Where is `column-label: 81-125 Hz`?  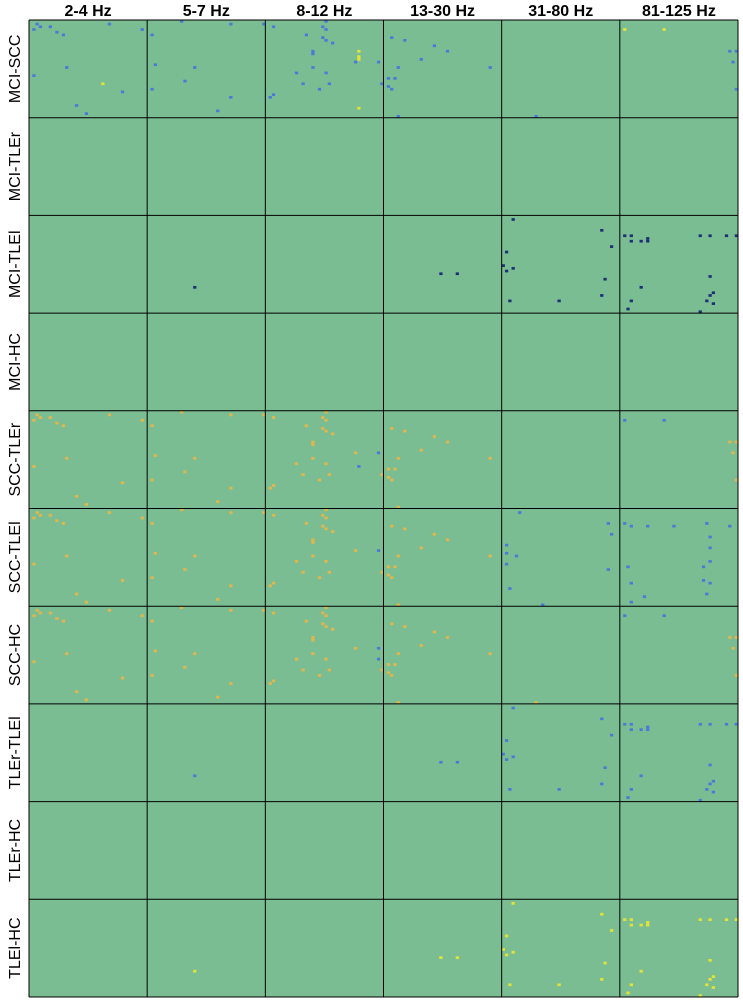 column-label: 81-125 Hz is located at coordinates (679, 11).